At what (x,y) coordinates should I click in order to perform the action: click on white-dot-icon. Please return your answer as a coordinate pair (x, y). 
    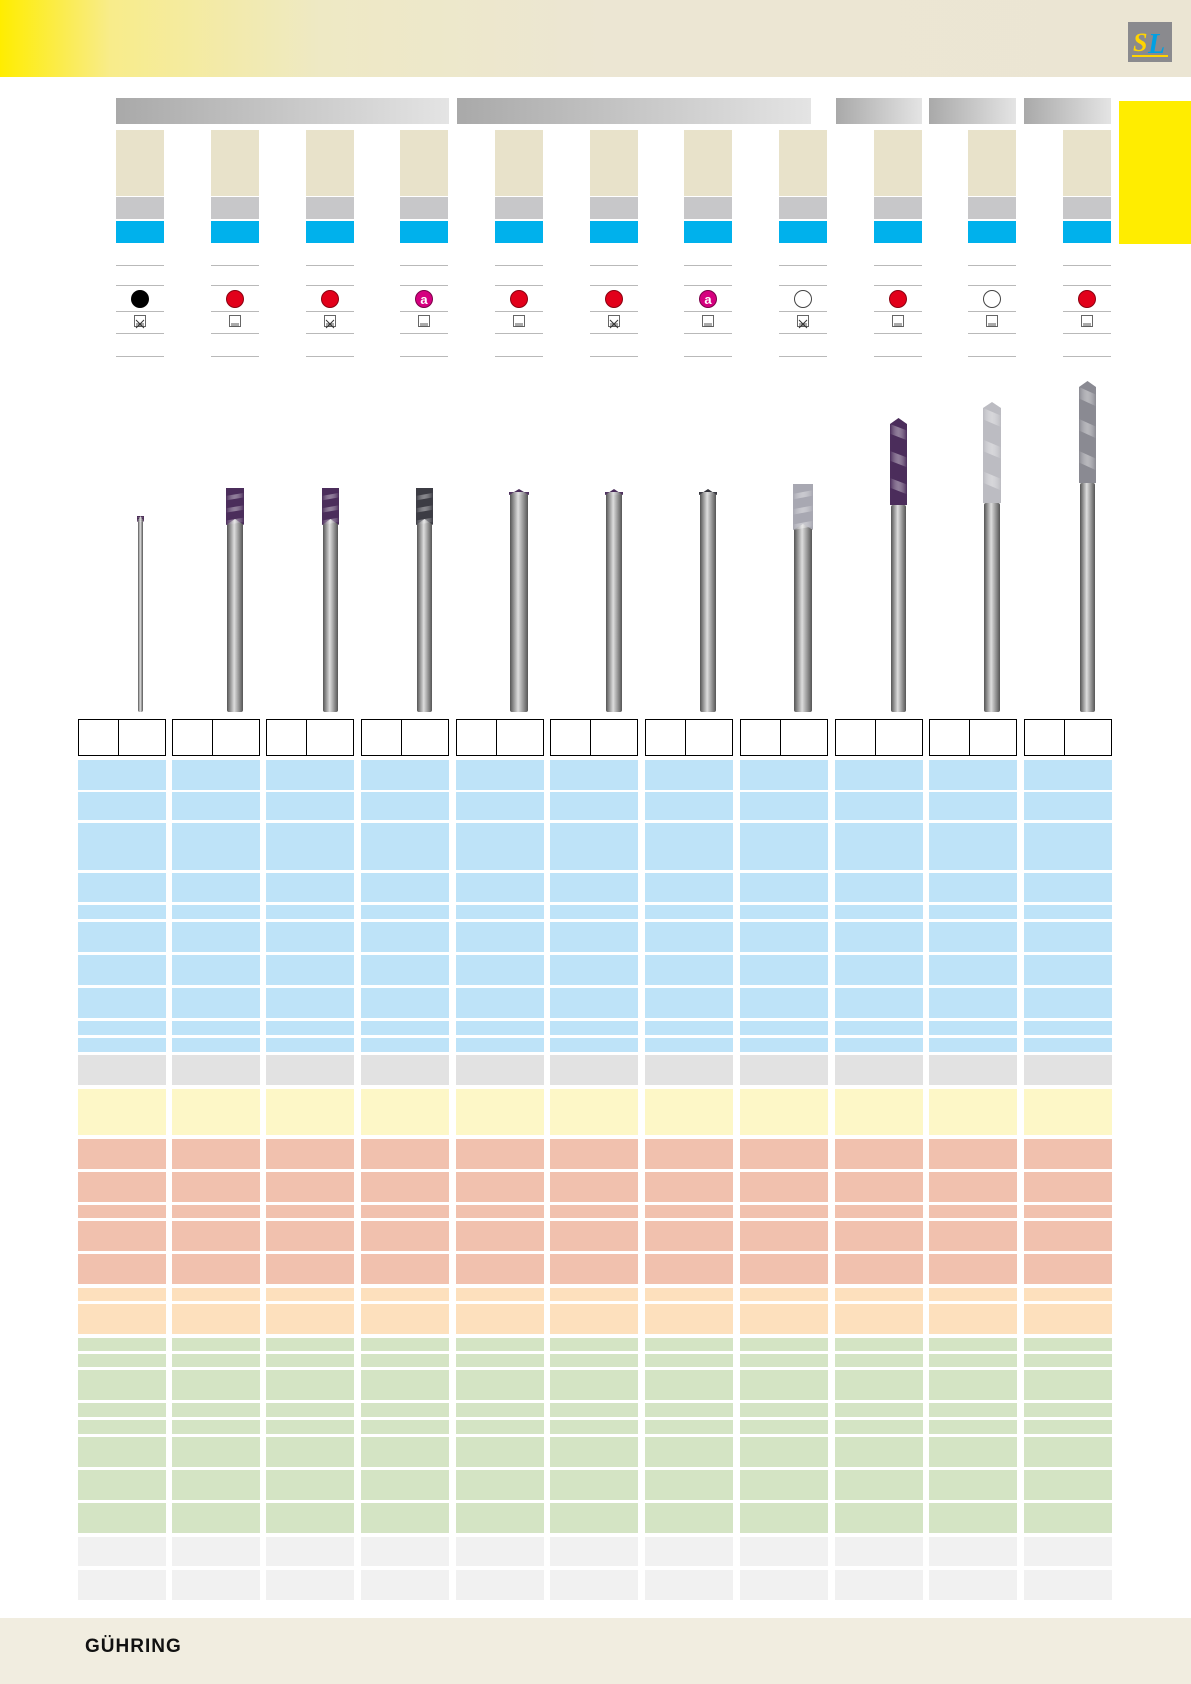
    Looking at the image, I should click on (992, 299).